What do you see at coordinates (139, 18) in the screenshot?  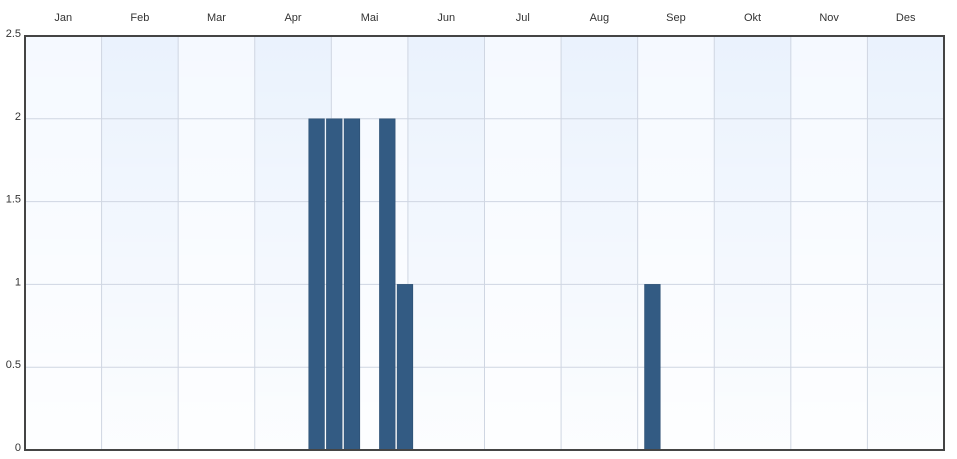 I see `x-tick-label: Feb` at bounding box center [139, 18].